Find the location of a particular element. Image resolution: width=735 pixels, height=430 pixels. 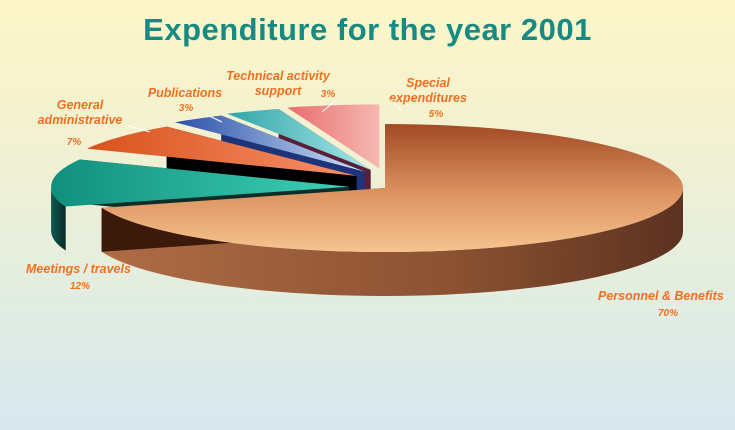

slice-special-expenditures-top is located at coordinates (333, 136).